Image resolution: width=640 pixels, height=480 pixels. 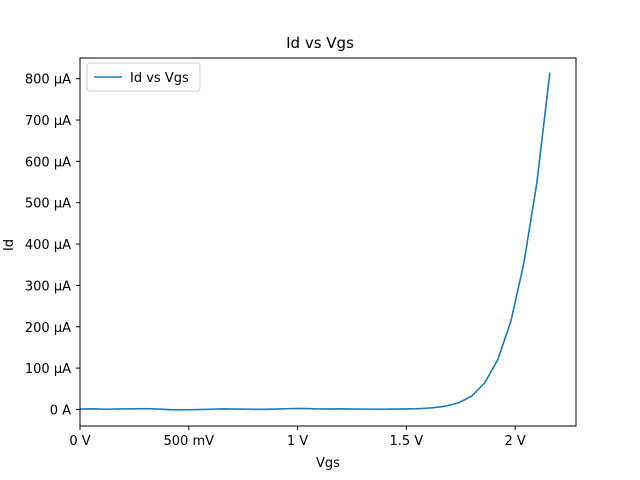 I want to click on y-tick-label-0: 0 A, so click(x=60, y=410).